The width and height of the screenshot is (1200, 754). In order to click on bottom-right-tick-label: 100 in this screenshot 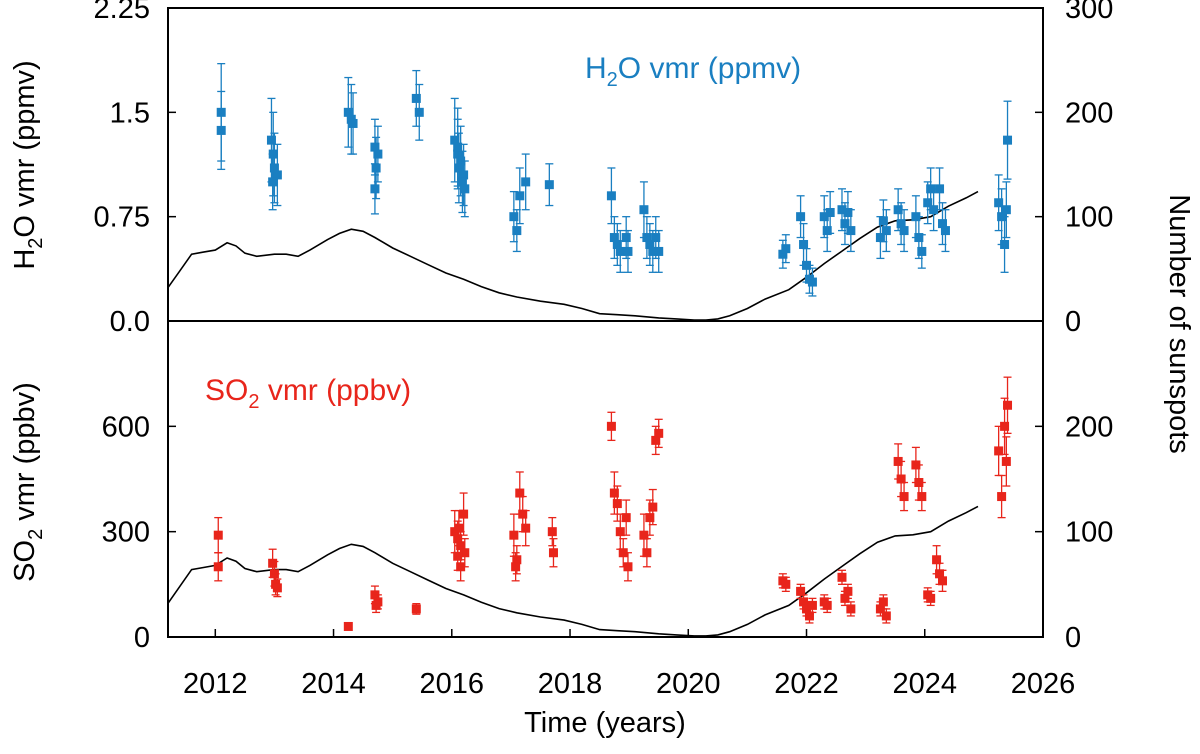, I will do `click(1089, 533)`.